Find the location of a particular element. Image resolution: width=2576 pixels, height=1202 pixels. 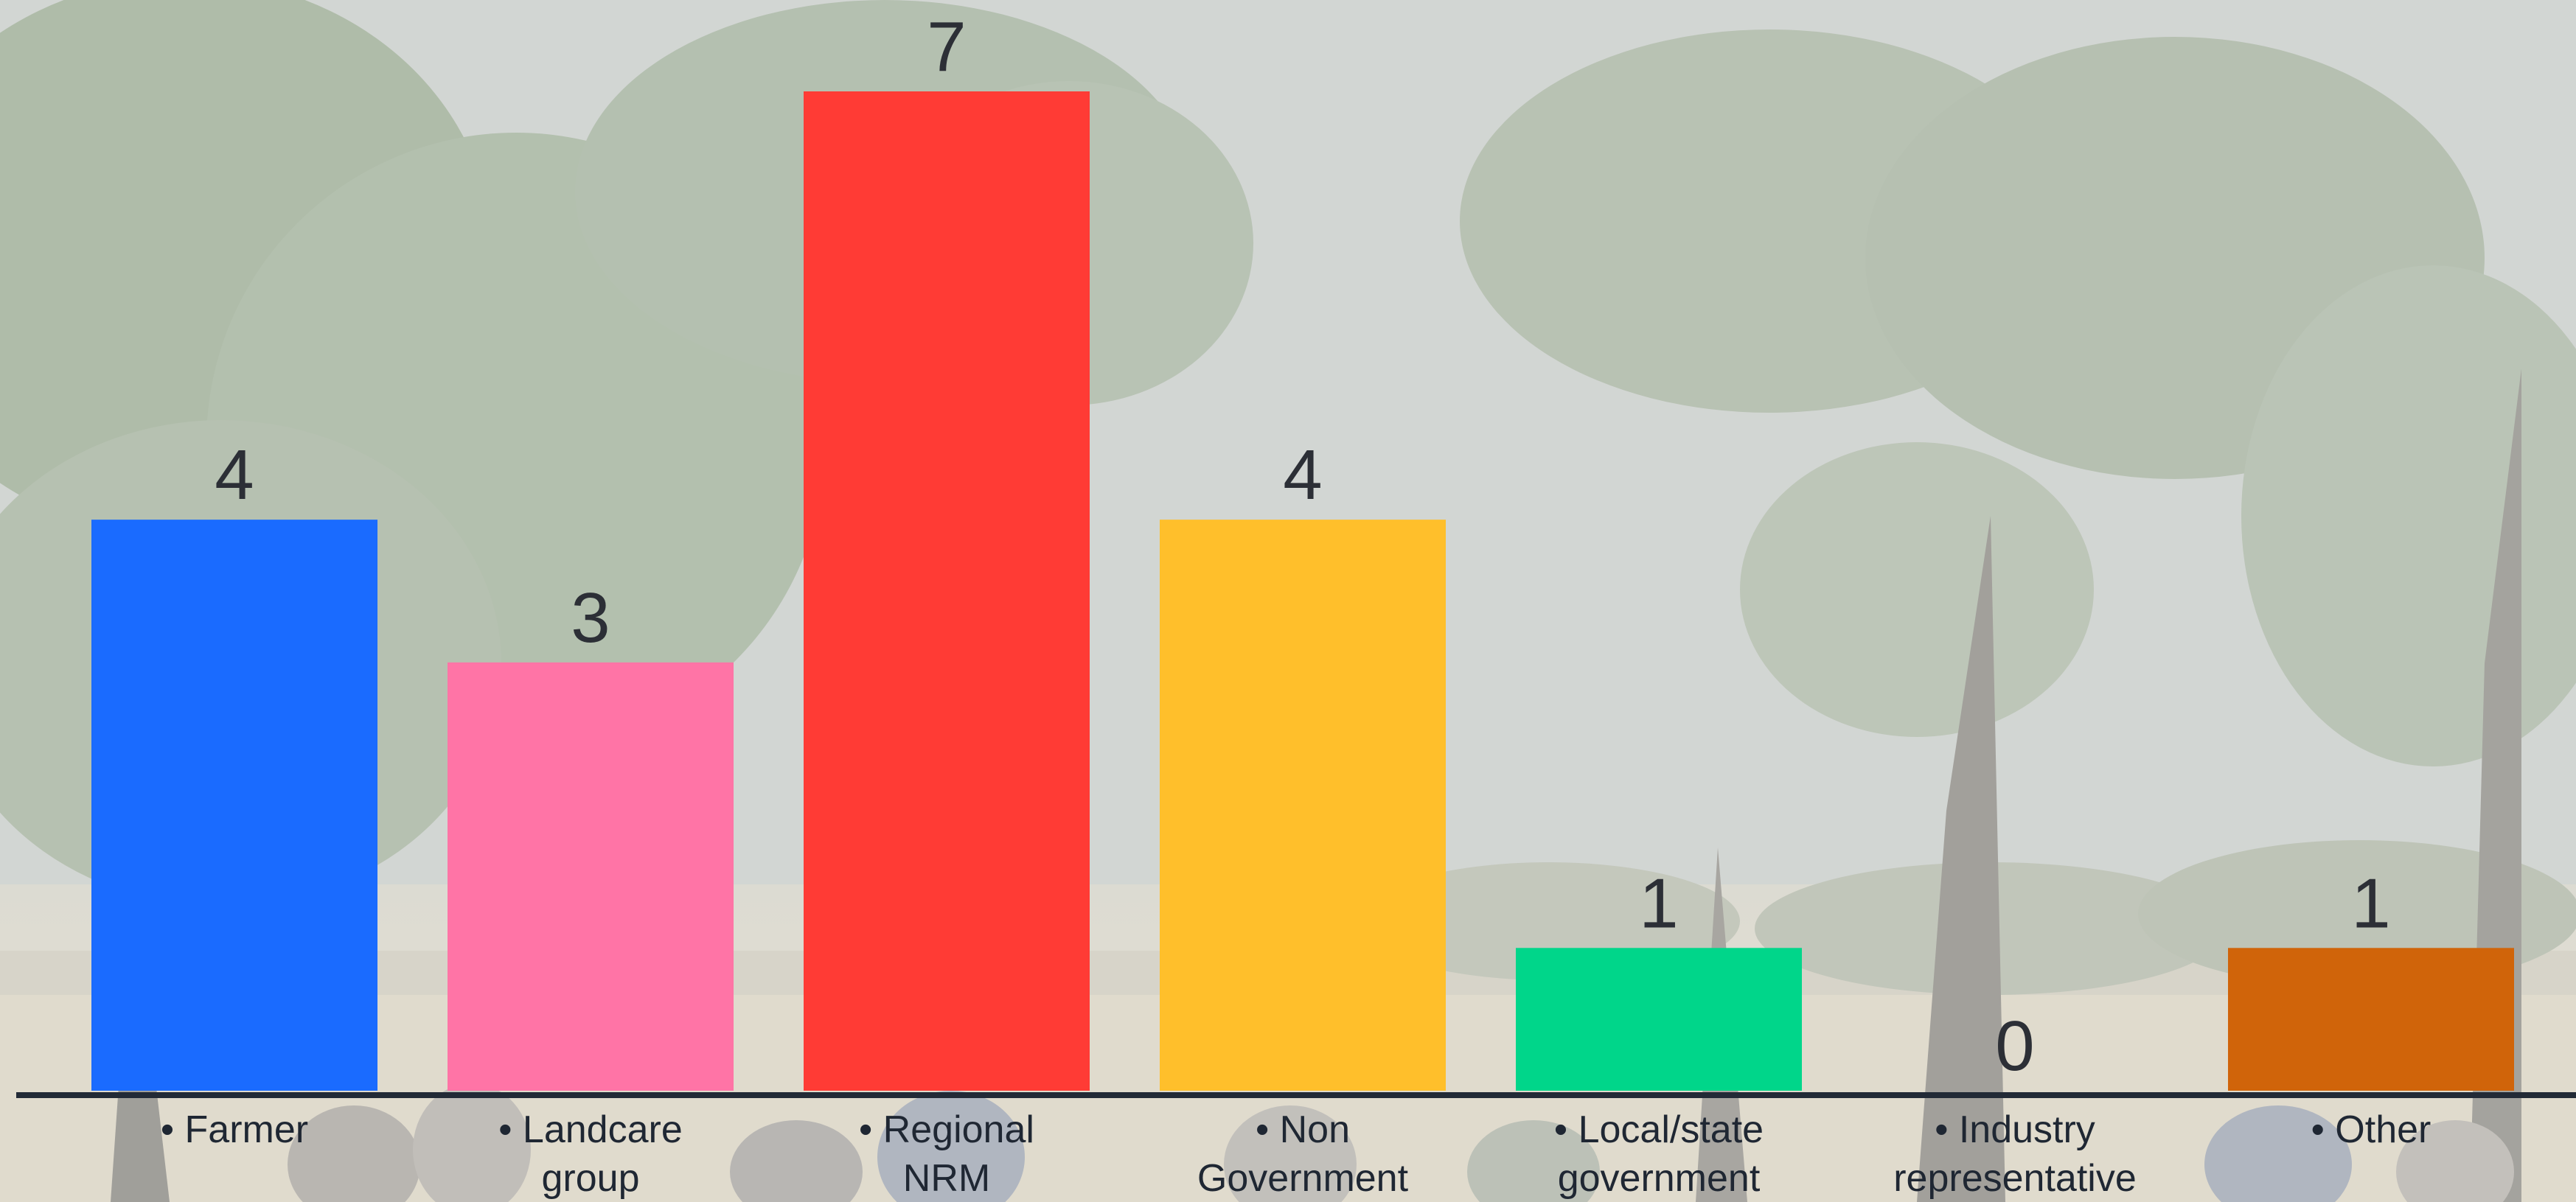

category-label-4: • Local/state government is located at coordinates (1659, 1154).